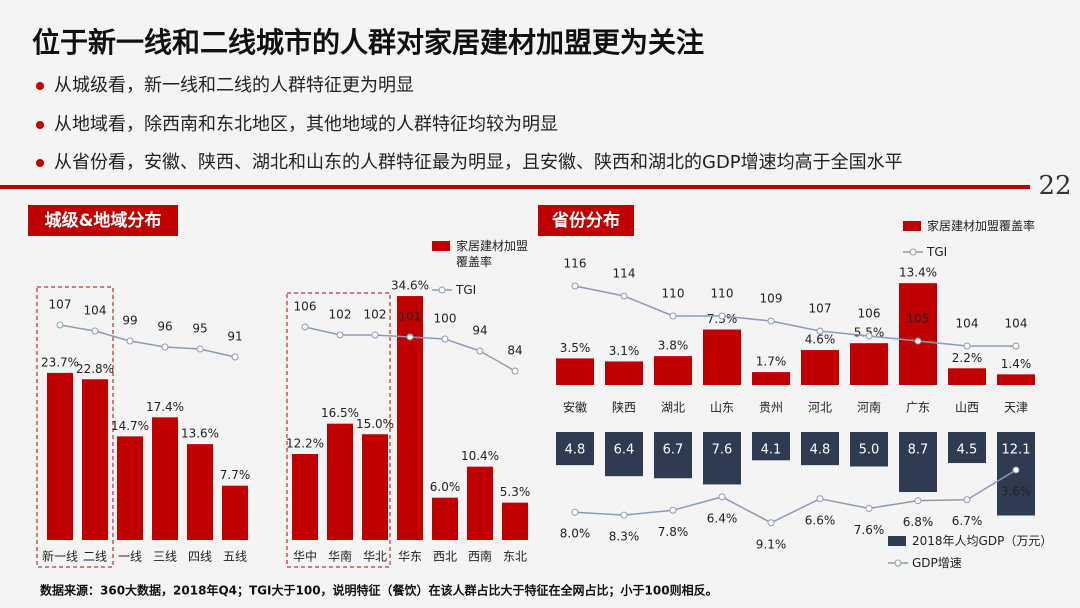  What do you see at coordinates (165, 557) in the screenshot?
I see `x-tick-label: 三线` at bounding box center [165, 557].